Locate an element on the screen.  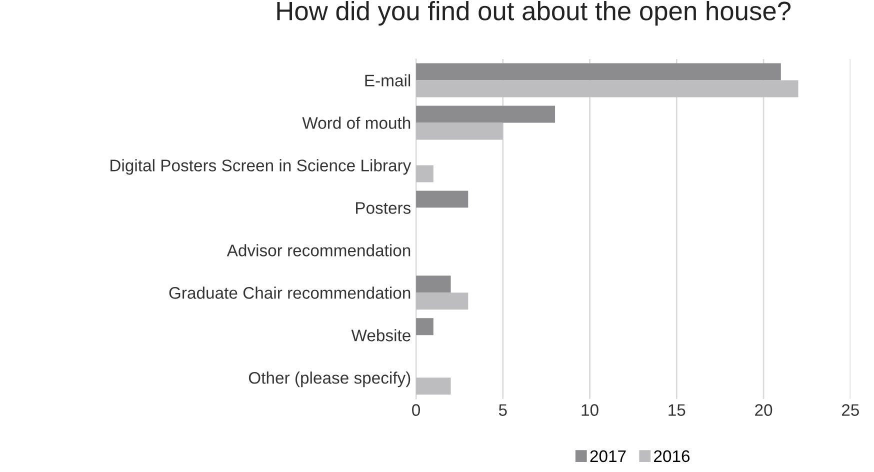
x-tick-label: 5 is located at coordinates (502, 410).